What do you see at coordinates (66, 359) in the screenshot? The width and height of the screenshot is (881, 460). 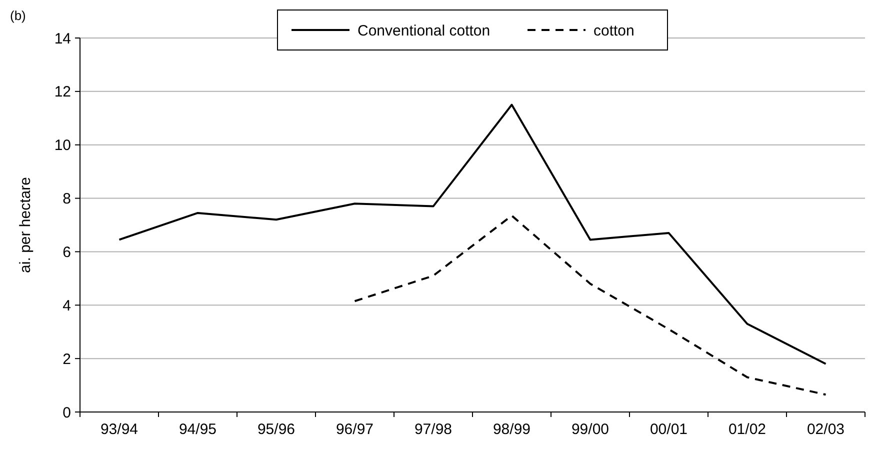 I see `y-tick-label: 2` at bounding box center [66, 359].